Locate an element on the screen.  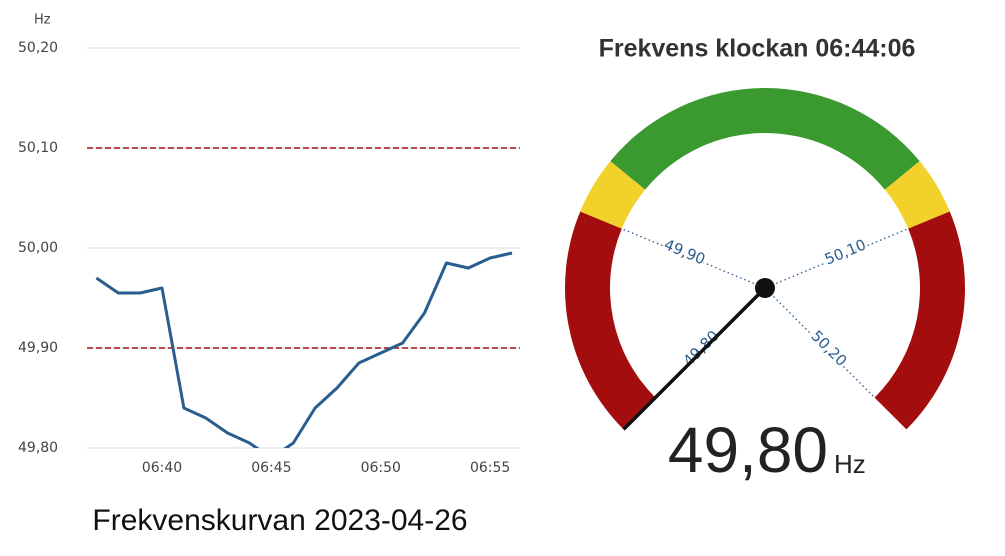
y-tick-label: 49,80 is located at coordinates (38, 448).